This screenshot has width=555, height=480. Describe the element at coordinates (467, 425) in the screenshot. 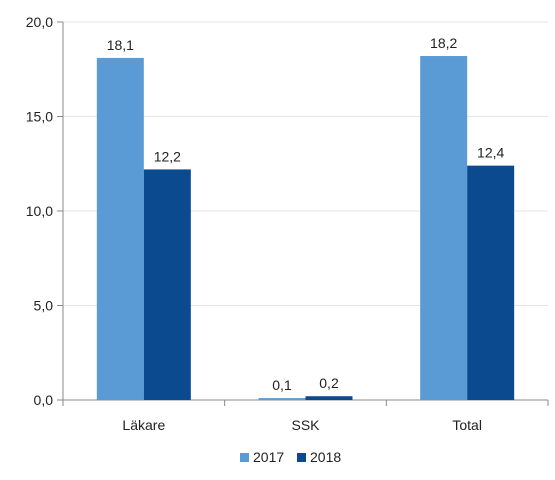

I see `x-tick-label: Total` at that location.